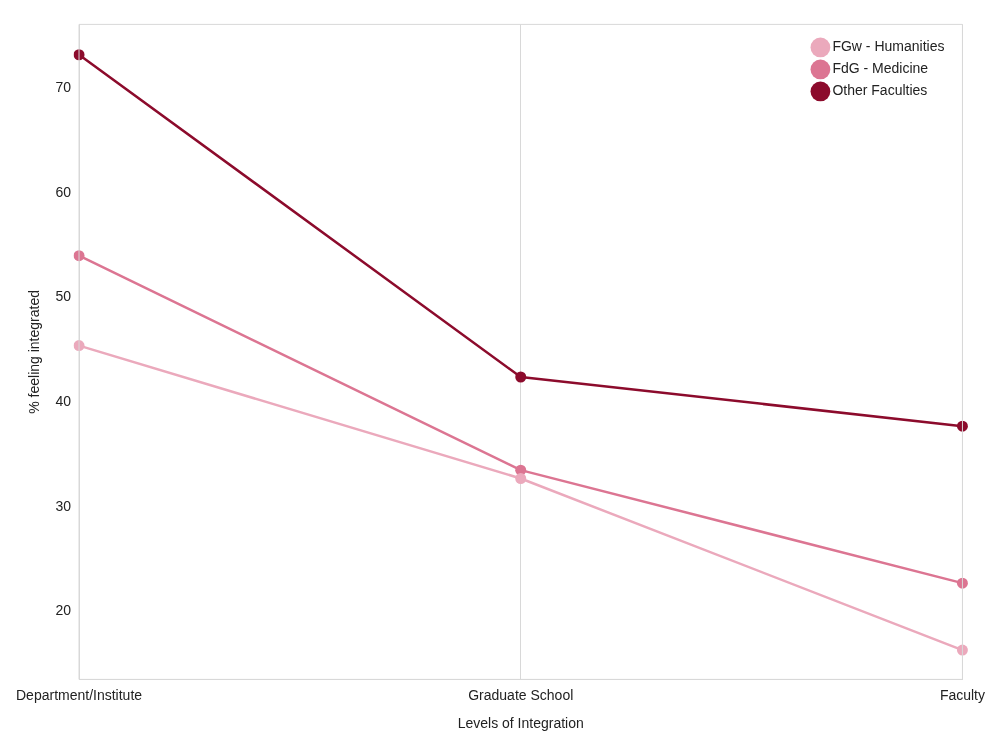 Image resolution: width=1001 pixels, height=749 pixels. Describe the element at coordinates (63, 400) in the screenshot. I see `y-tick-label: 40` at that location.